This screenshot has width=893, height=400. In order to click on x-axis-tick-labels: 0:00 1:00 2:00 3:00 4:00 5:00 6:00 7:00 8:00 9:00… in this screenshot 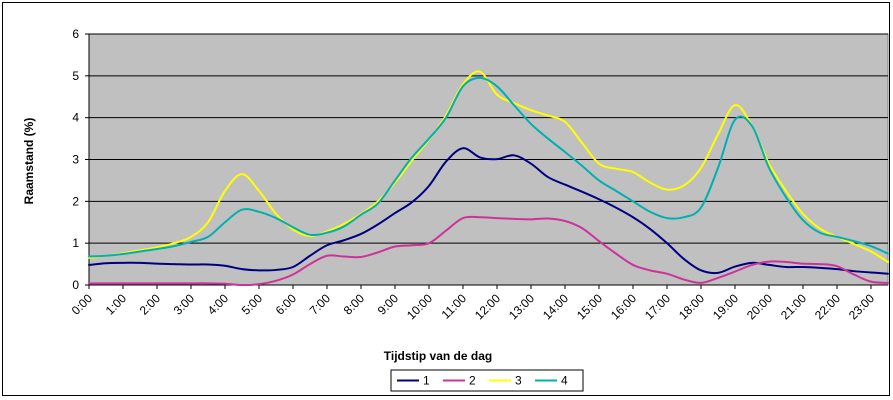, I will do `click(473, 303)`.